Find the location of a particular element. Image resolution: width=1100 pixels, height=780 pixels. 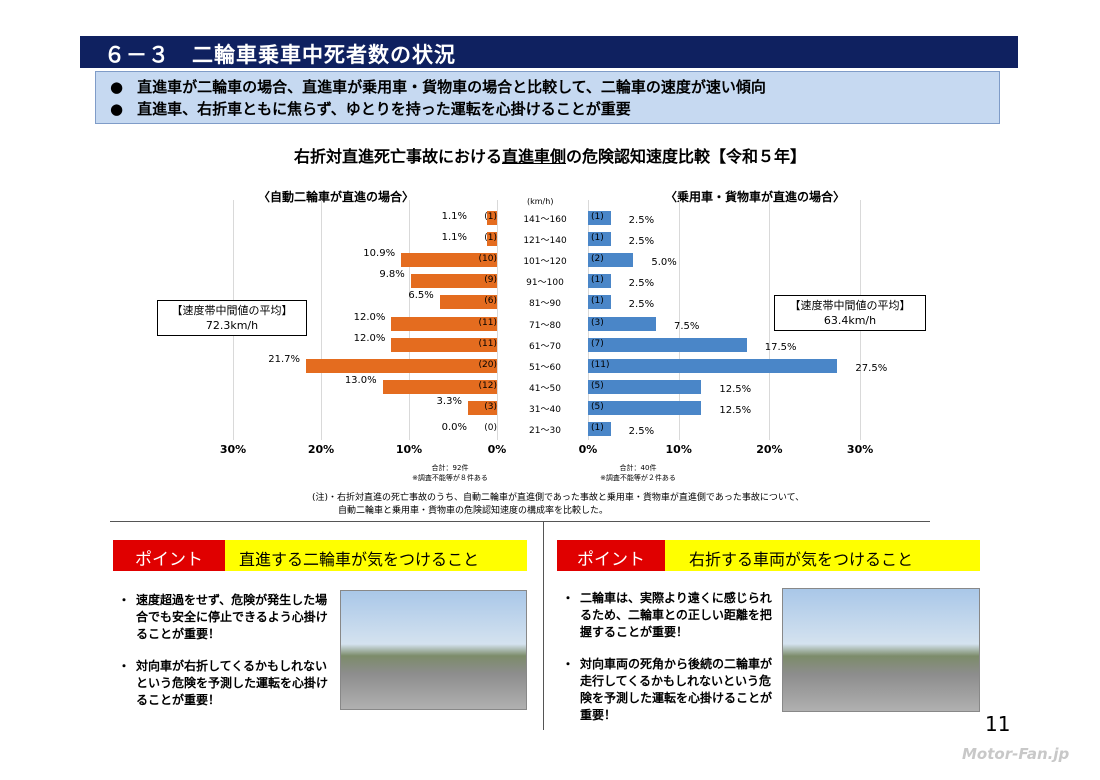

left-total-note: 合計：92件 ※調査不能等が８件ある is located at coordinates (450, 473).